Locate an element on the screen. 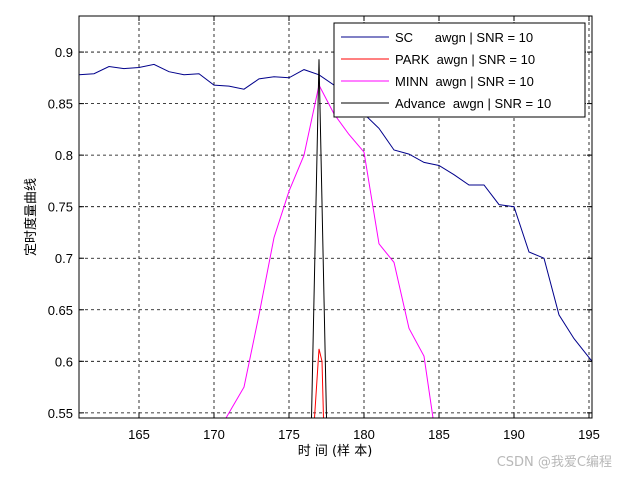 The height and width of the screenshot is (477, 627). watermark: CSDN @我爱C编程 is located at coordinates (554, 462).